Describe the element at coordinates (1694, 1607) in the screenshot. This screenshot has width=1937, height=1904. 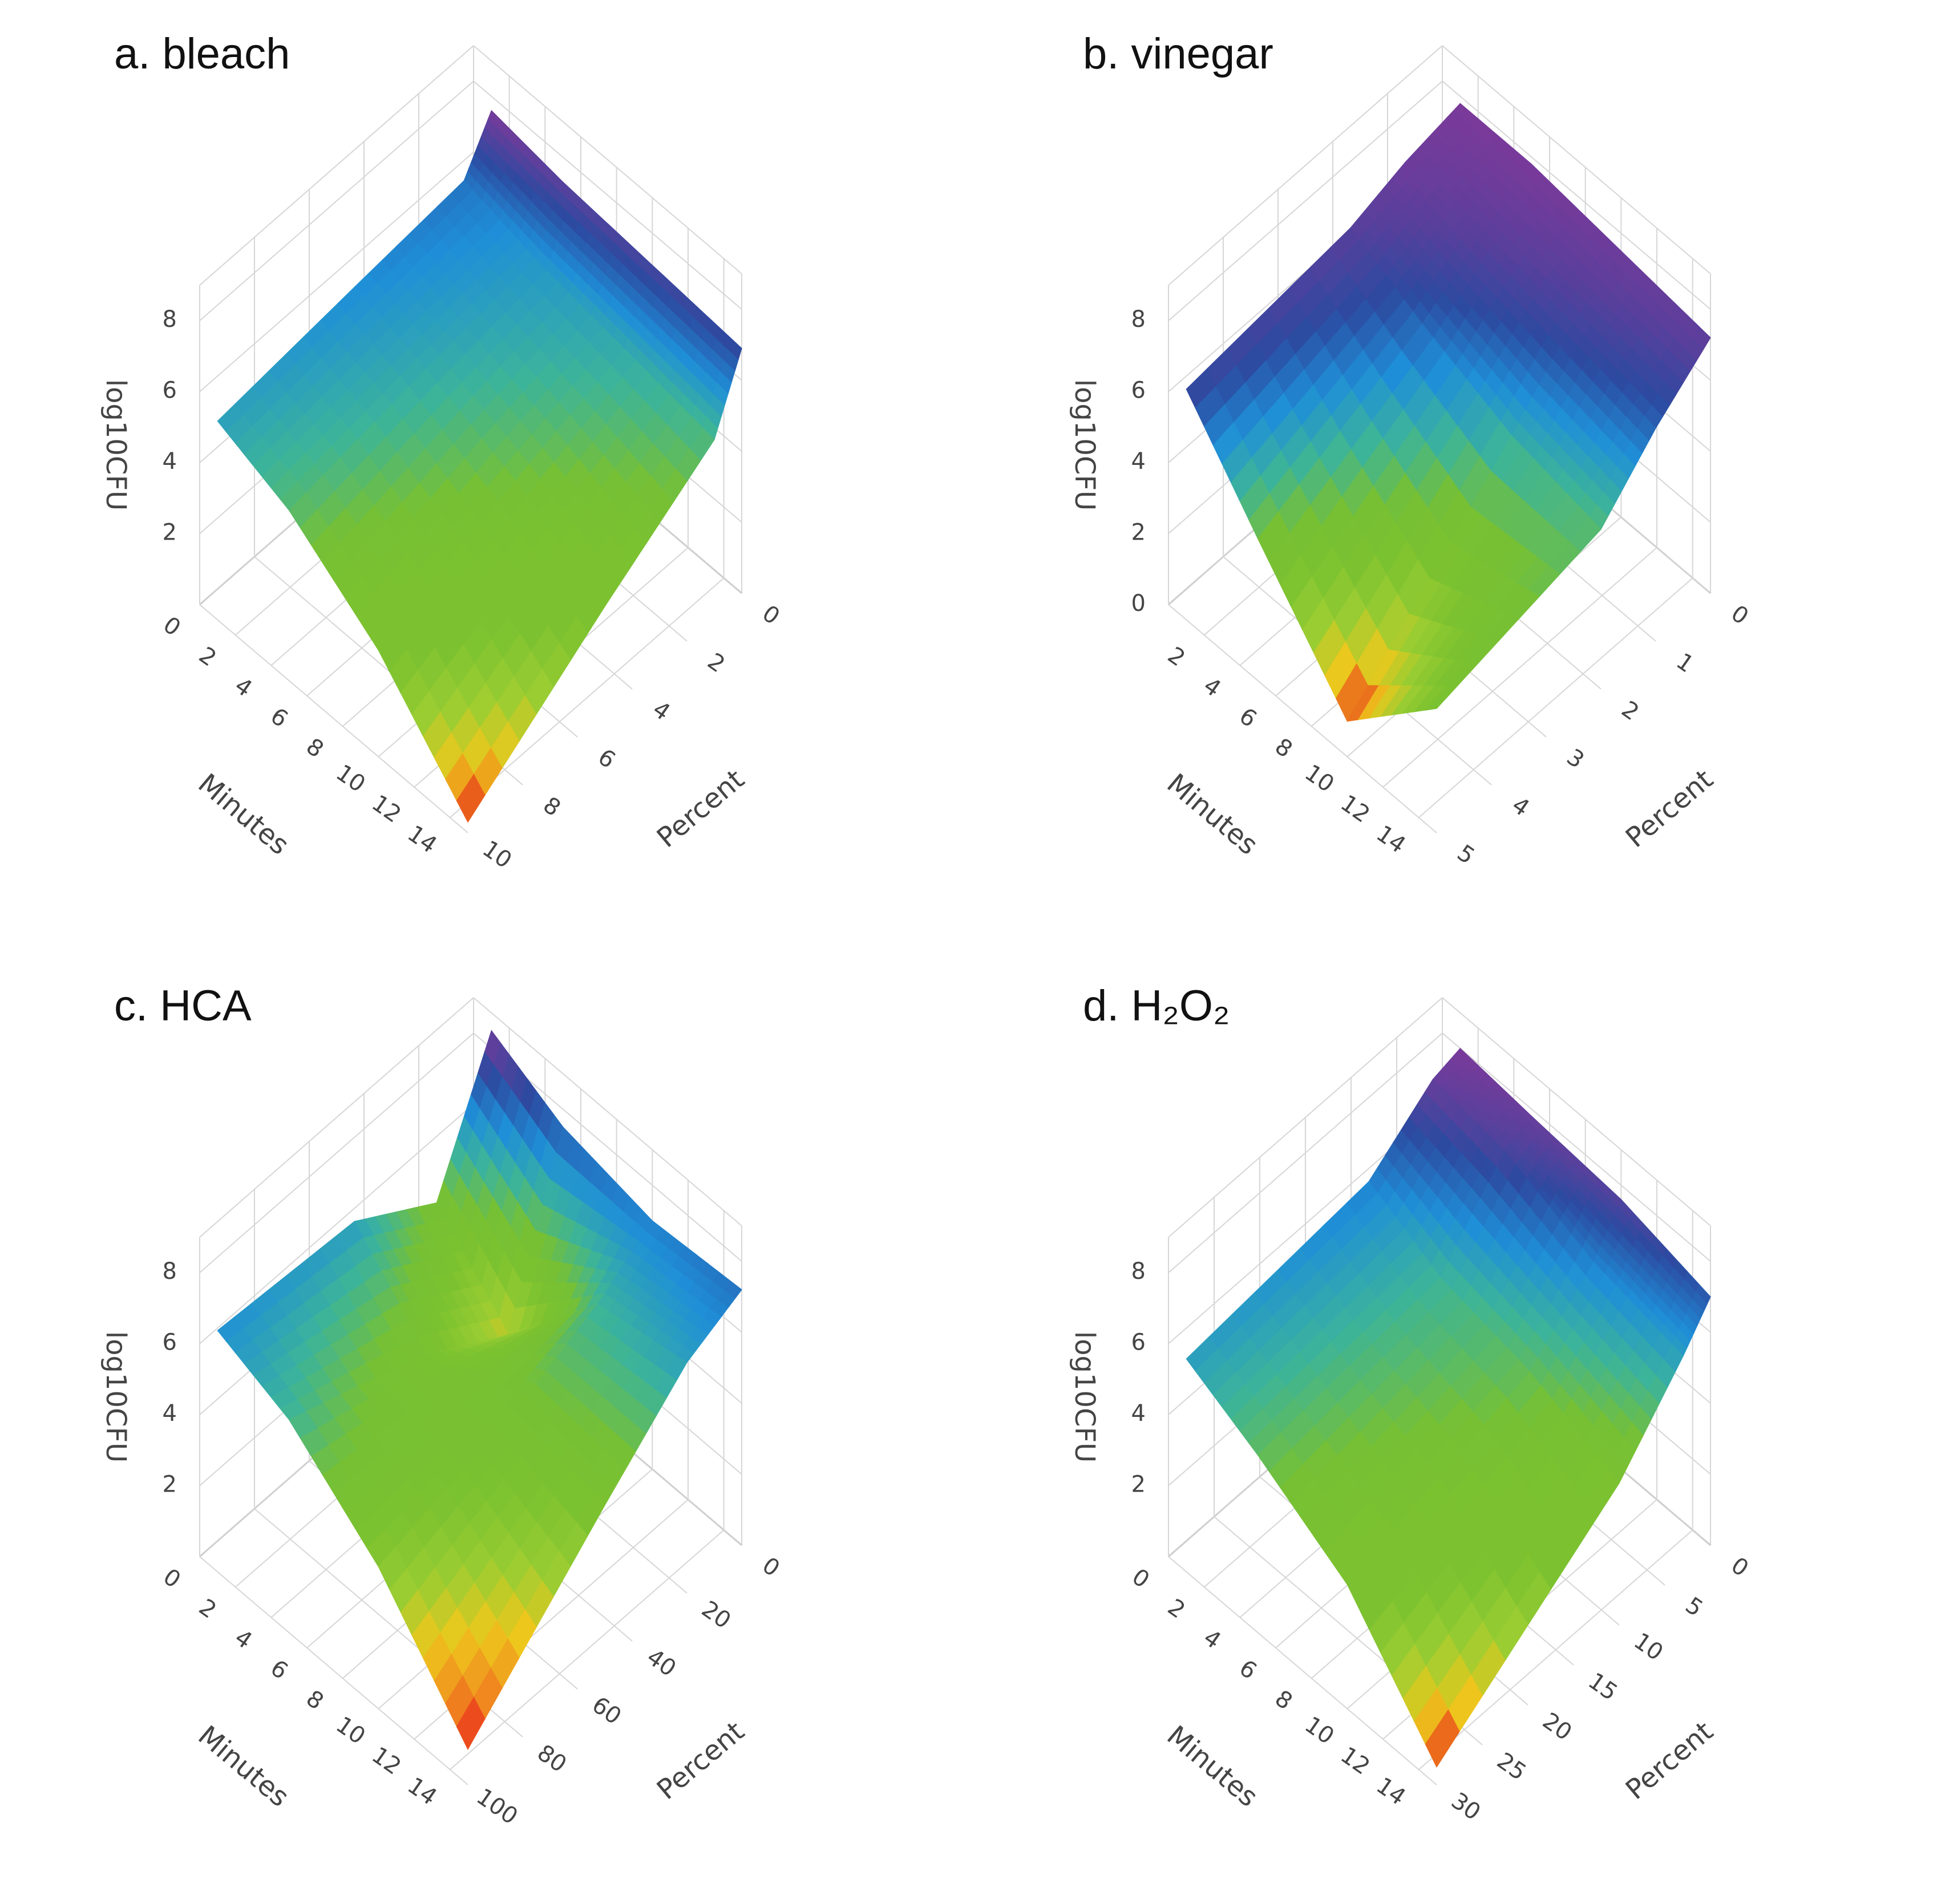
I see `y-tick-label: 5` at that location.